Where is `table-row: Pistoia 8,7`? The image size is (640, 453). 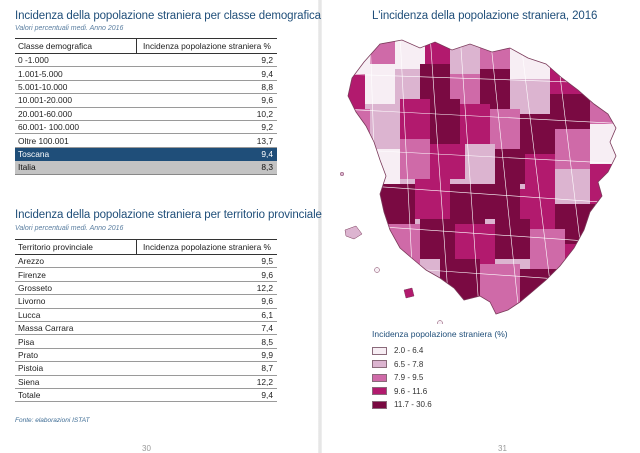 table-row: Pistoia 8,7 is located at coordinates (146, 368).